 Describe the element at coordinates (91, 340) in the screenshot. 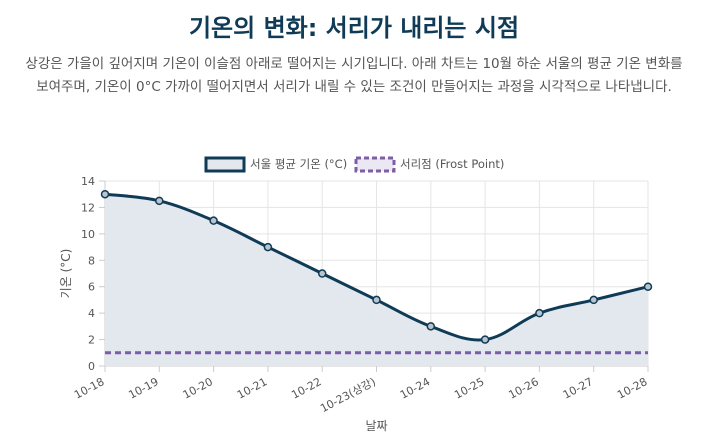

I see `y-tick-label: 2` at that location.